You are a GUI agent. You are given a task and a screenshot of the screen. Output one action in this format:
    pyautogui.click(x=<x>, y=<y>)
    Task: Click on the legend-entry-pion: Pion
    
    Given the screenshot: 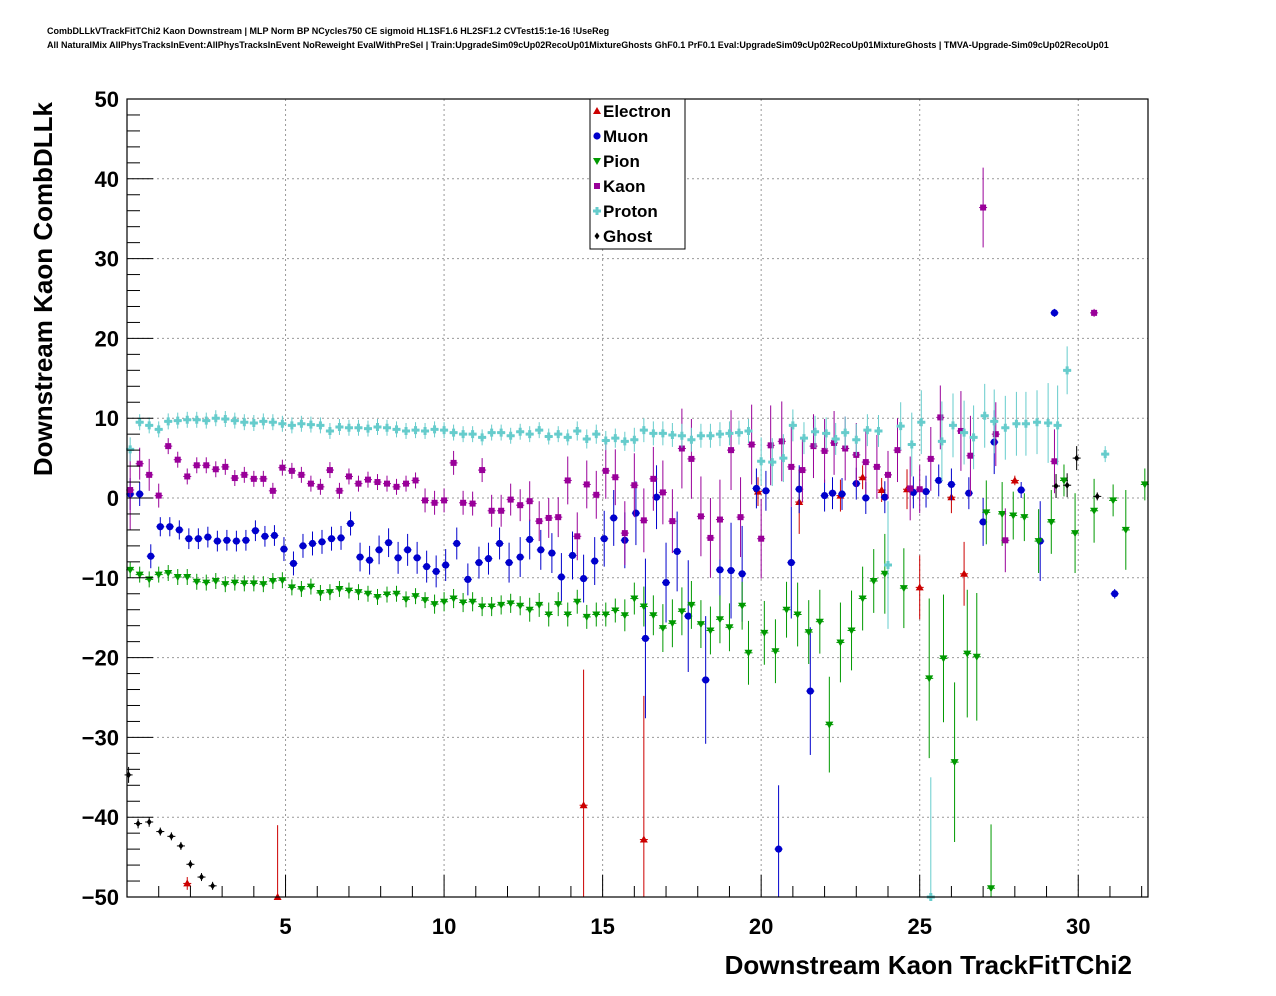 What is the action you would take?
    pyautogui.click(x=616, y=161)
    